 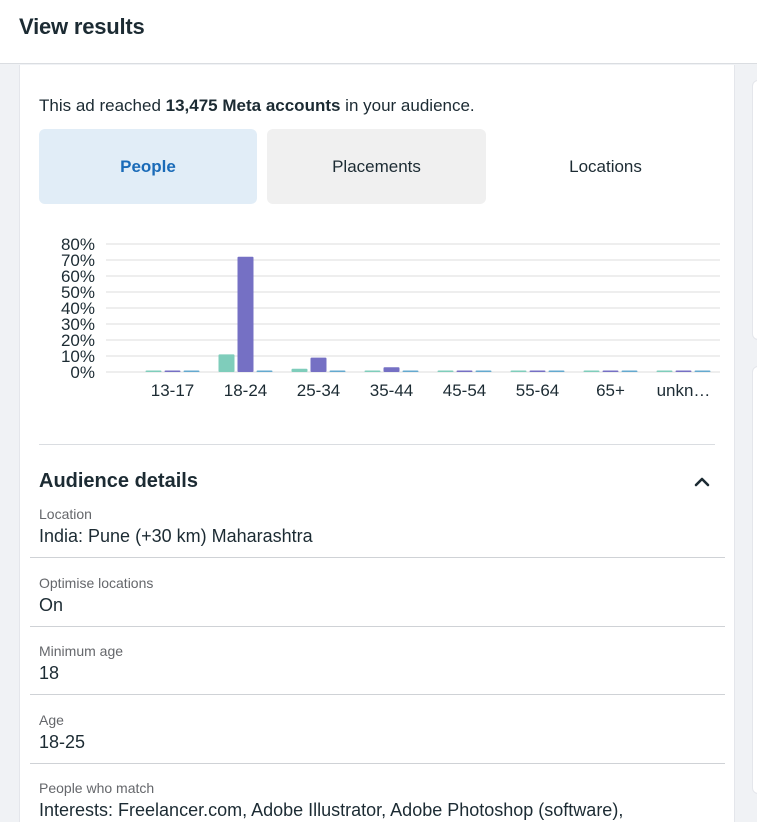 I want to click on x-tick-label: 18-24, so click(x=245, y=390).